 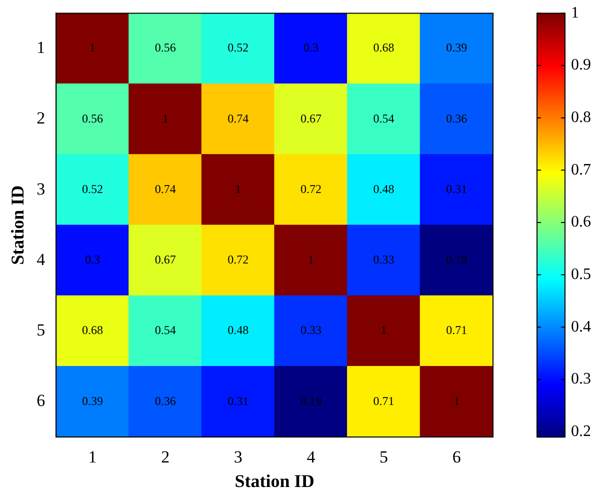 What do you see at coordinates (41, 188) in the screenshot?
I see `y-tick-label: 3` at bounding box center [41, 188].